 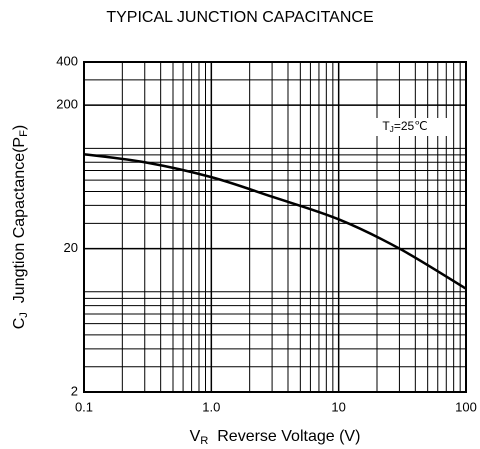 I want to click on y-axis-label-part: ), so click(x=19, y=127).